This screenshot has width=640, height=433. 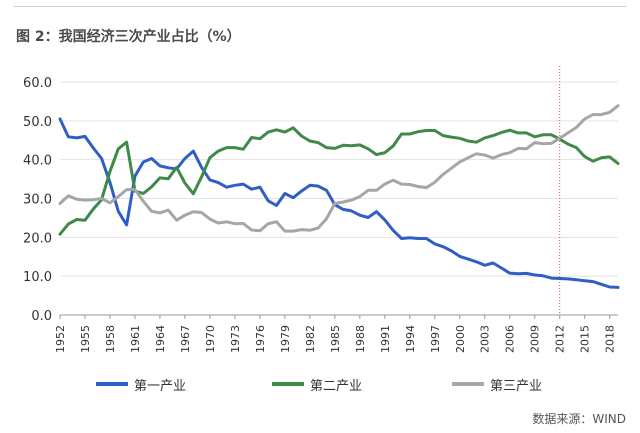 What do you see at coordinates (112, 384) in the screenshot?
I see `legend-swatch-primary` at bounding box center [112, 384].